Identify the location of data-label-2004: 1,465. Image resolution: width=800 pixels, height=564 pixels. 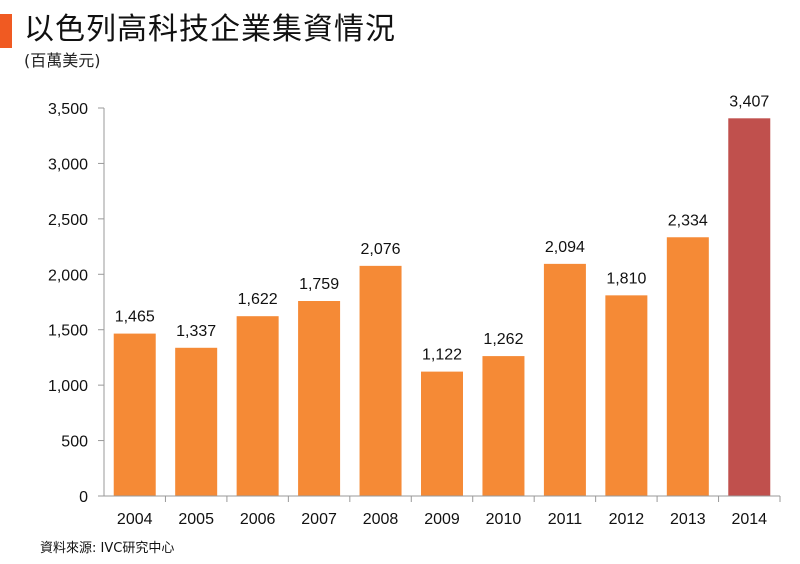
(135, 317).